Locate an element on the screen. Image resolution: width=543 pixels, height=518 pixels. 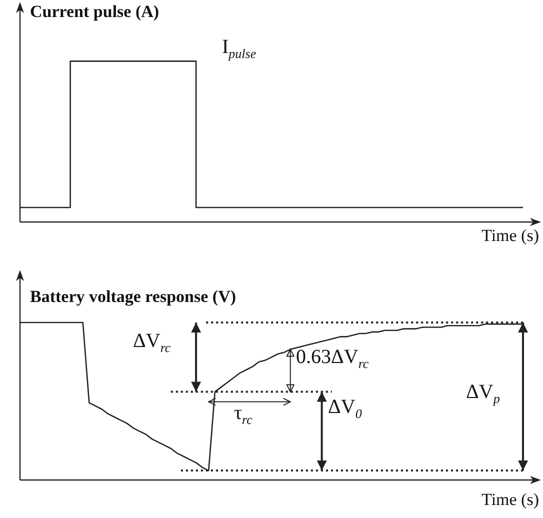
annotation: ΔV$_{p}$ is located at coordinates (483, 394).